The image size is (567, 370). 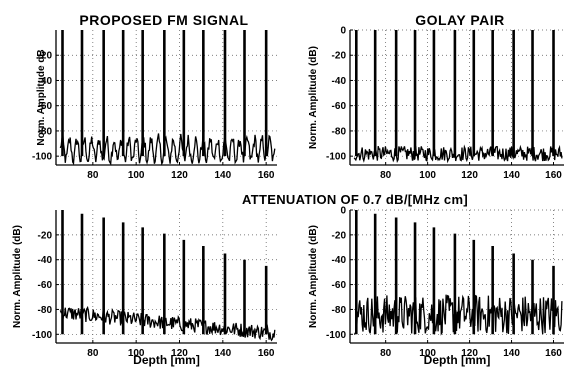 I want to click on panel-title-golay: GOLAY PAIR, so click(x=460, y=20).